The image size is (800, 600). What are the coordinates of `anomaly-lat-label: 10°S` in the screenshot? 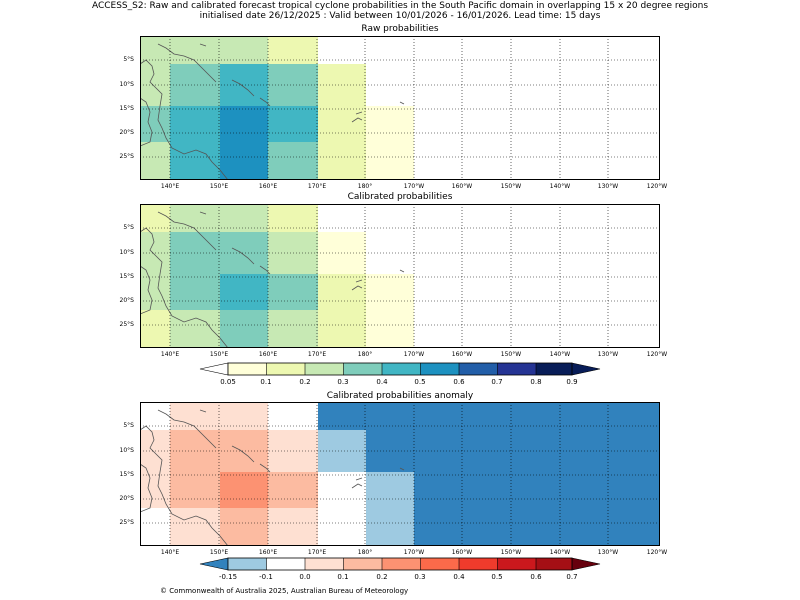 It's located at (126, 450).